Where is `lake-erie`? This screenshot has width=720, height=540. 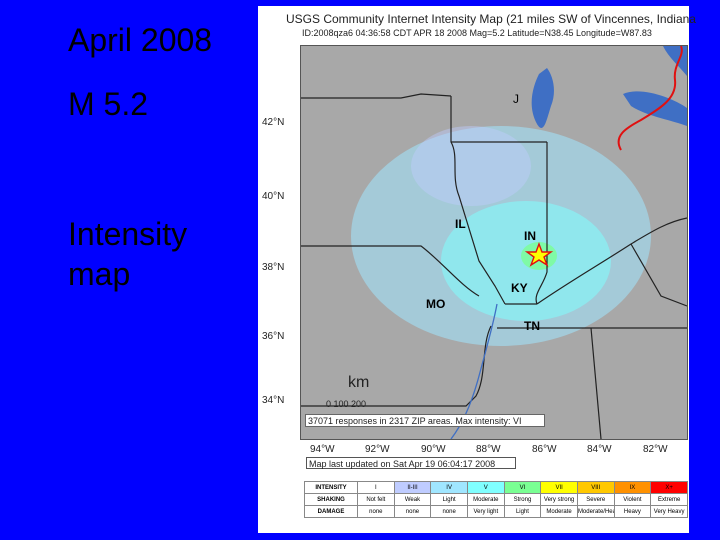 lake-erie is located at coordinates (655, 108).